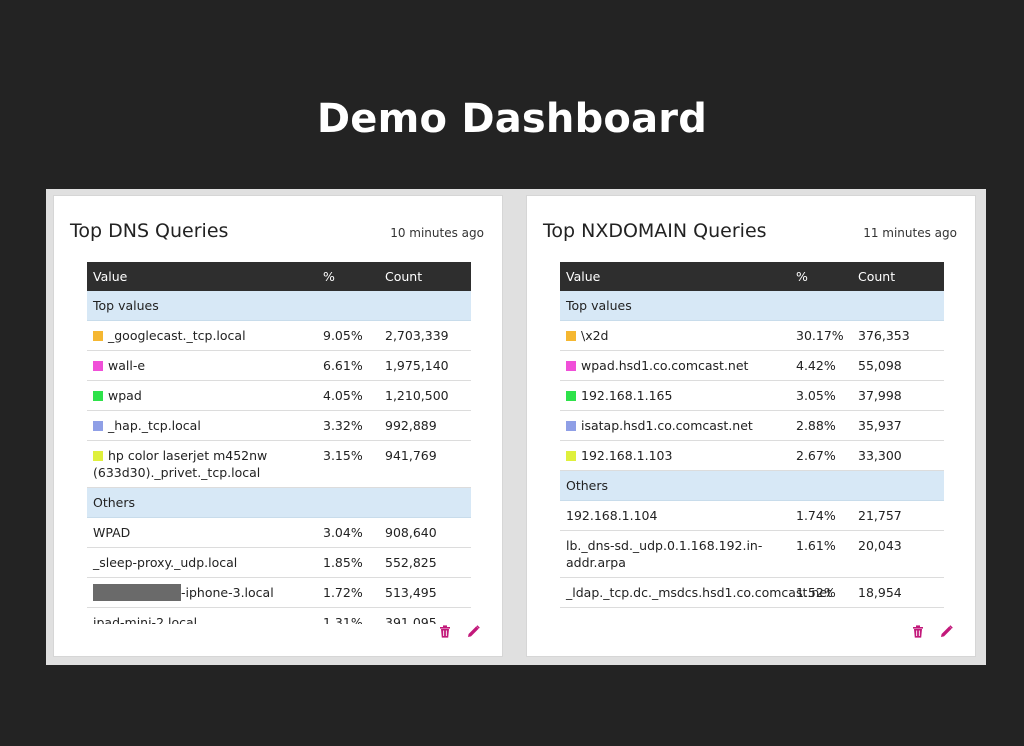 This screenshot has width=1024, height=746. I want to click on row-count: 391,095, so click(425, 615).